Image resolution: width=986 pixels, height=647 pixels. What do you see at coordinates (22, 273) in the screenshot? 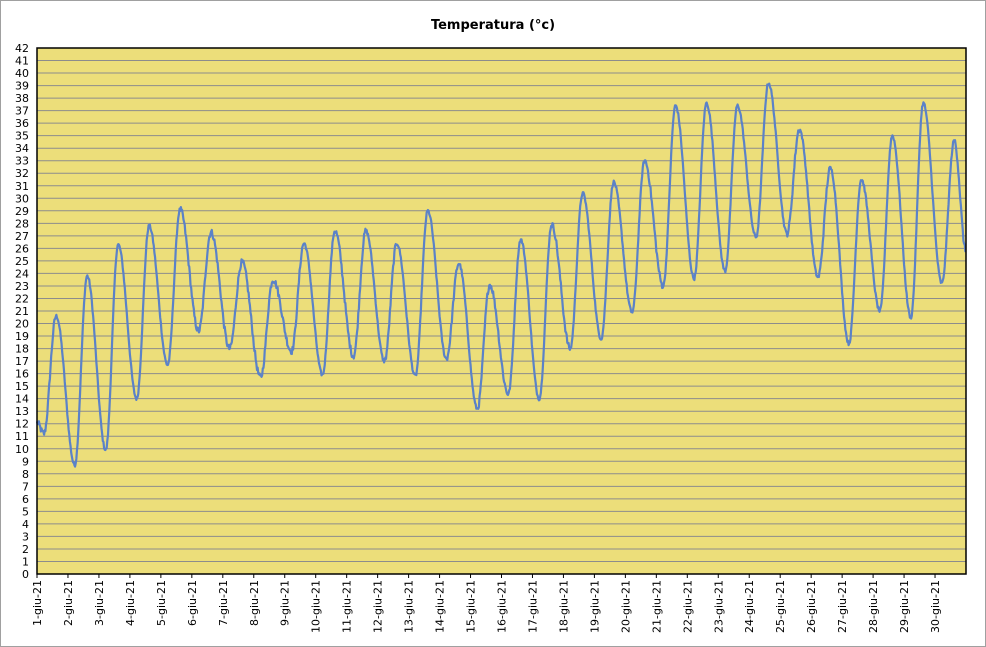
I see `y-tick-label: 24` at bounding box center [22, 273].